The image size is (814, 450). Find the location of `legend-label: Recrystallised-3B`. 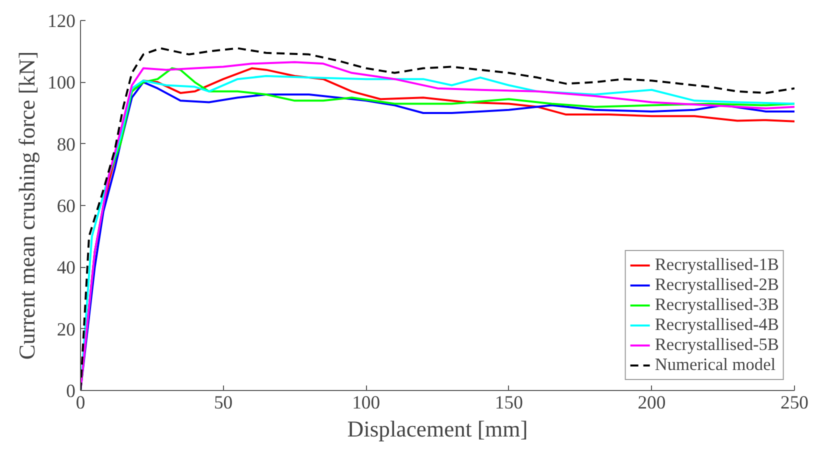

legend-label: Recrystallised-3B is located at coordinates (716, 305).